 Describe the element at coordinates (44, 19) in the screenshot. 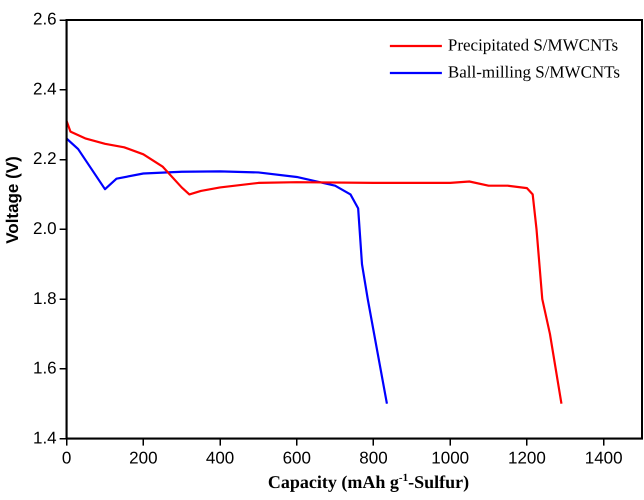

I see `y-tick-label: 2.6` at that location.